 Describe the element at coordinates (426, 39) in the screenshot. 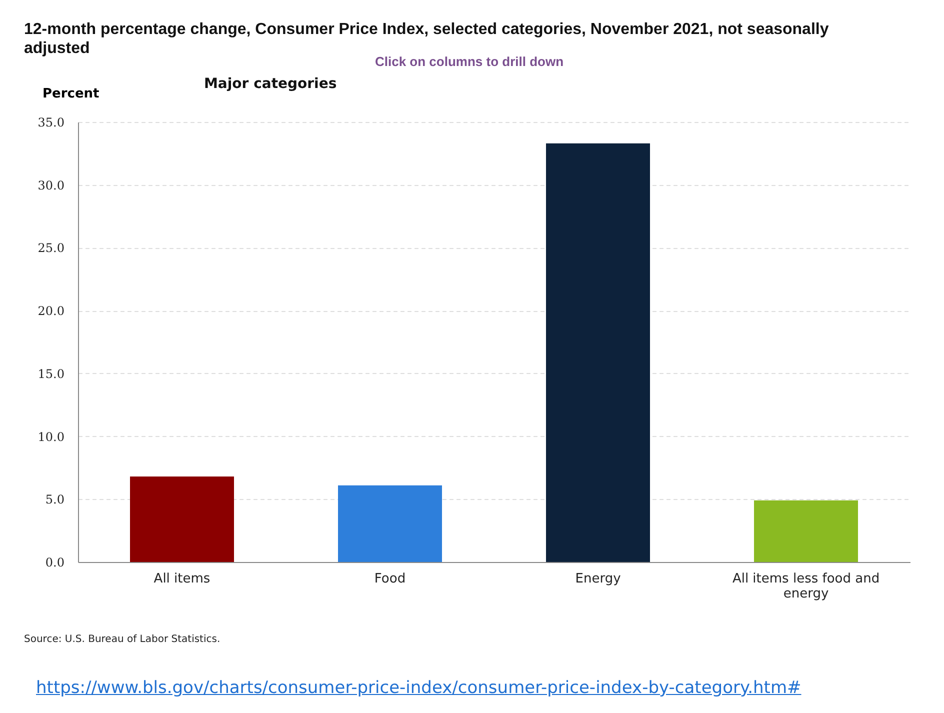

I see `chart-title: 12-month percentage change, Consumer Price Index, selected categories, November 2021, not seasonally adjusted` at that location.